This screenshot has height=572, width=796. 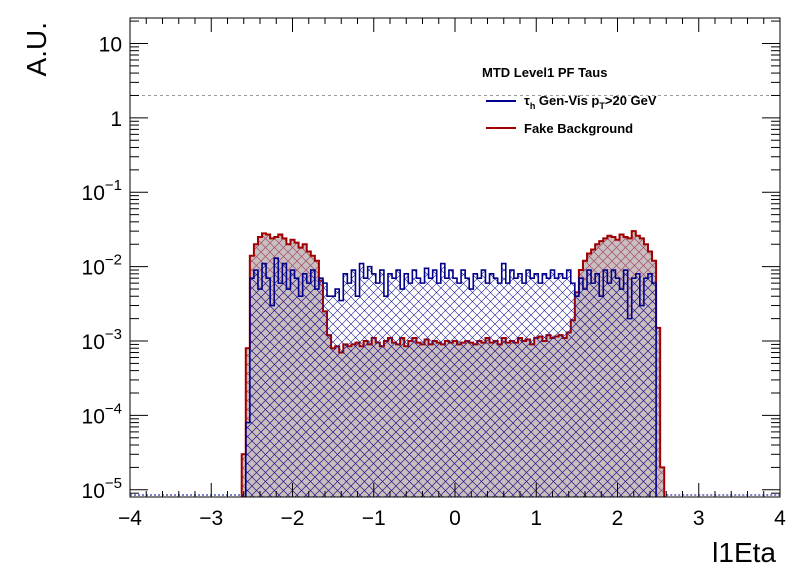 What do you see at coordinates (36, 49) in the screenshot?
I see `y-axis-title: A.U.` at bounding box center [36, 49].